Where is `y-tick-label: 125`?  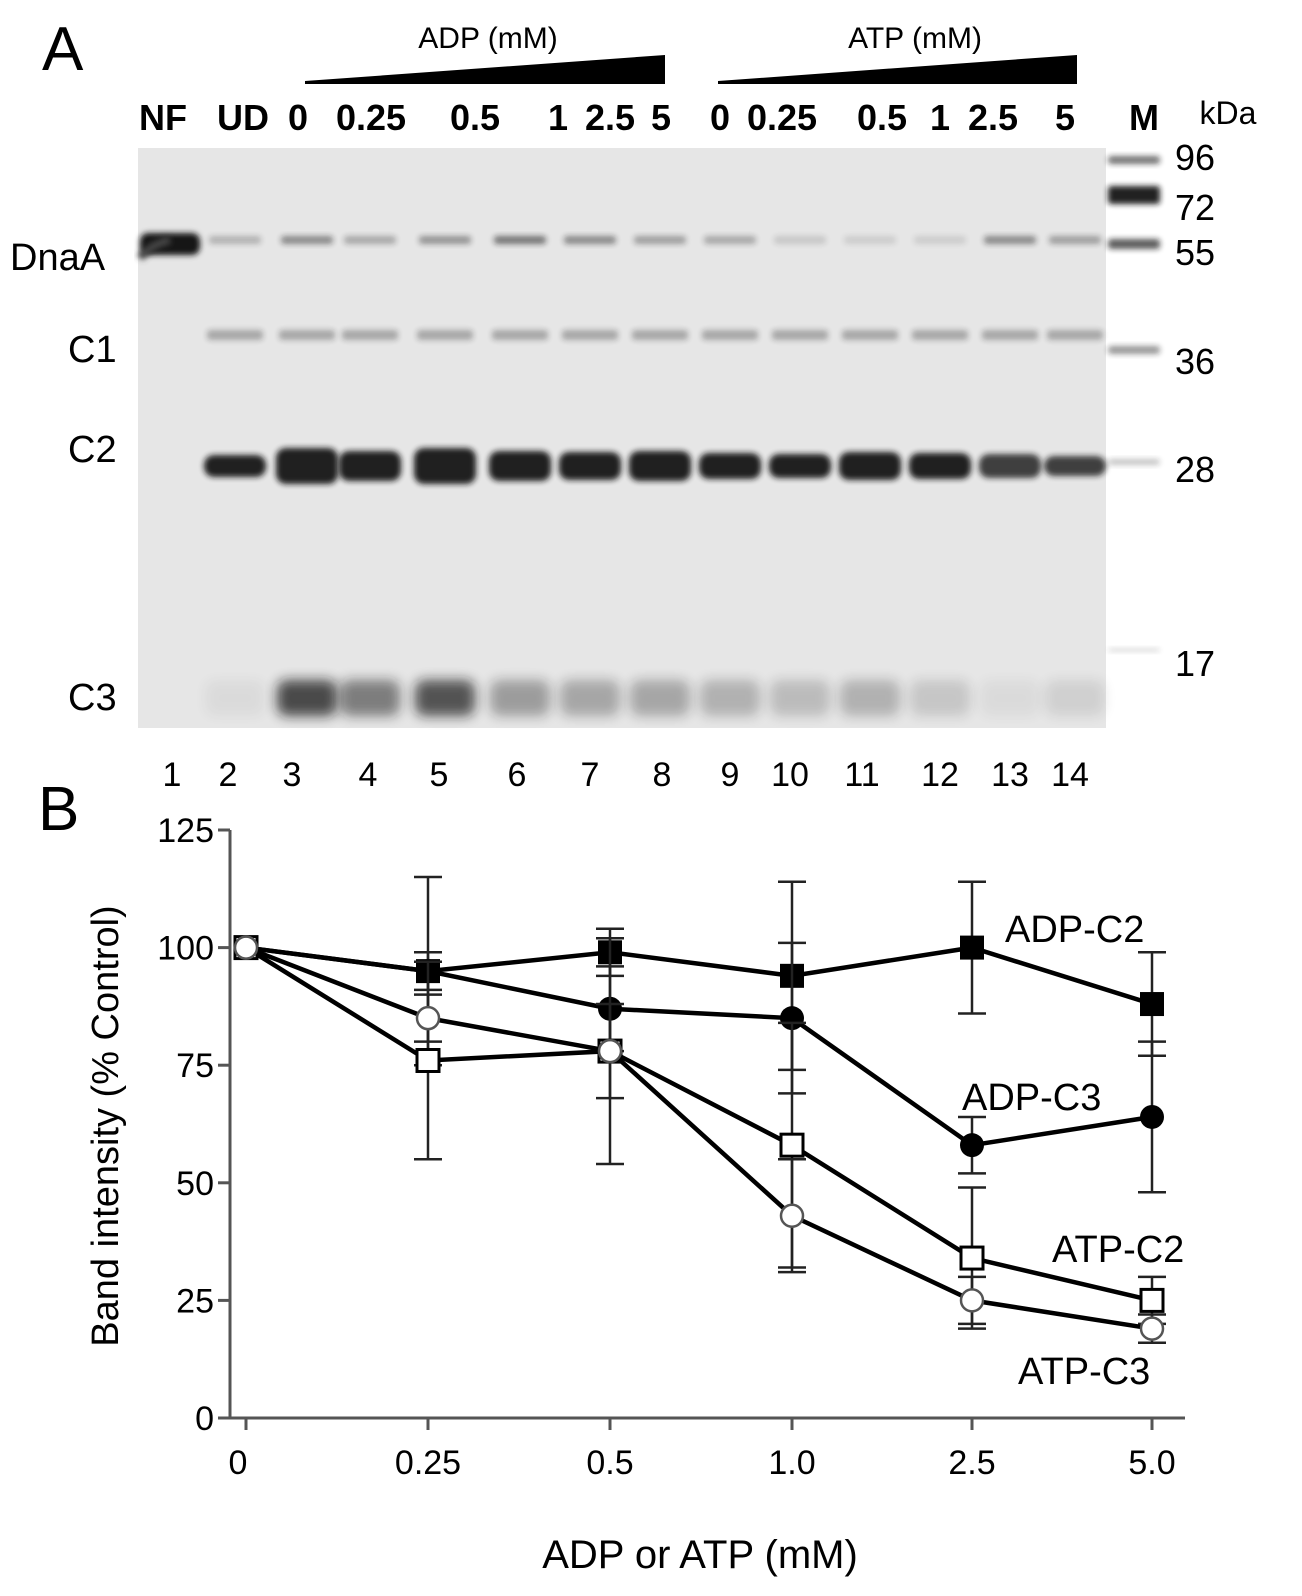
y-tick-label: 125 is located at coordinates (185, 831).